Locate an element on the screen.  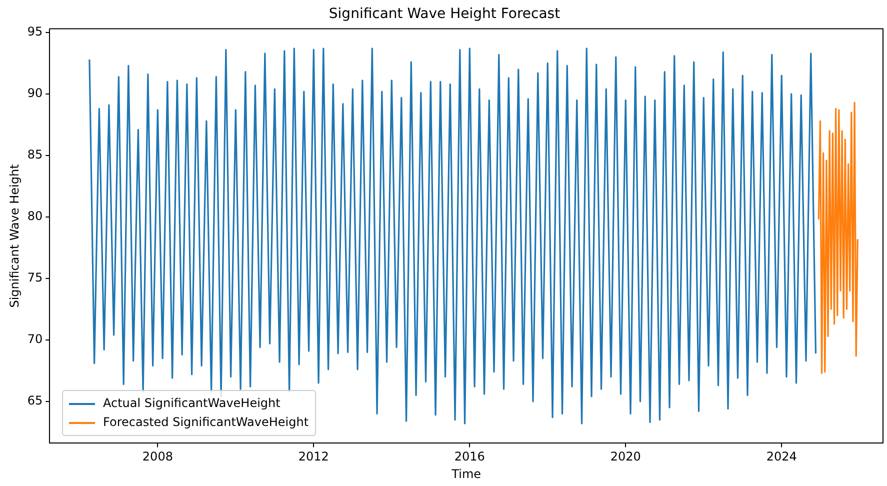
x-tick-label: 2016 is located at coordinates (469, 457).